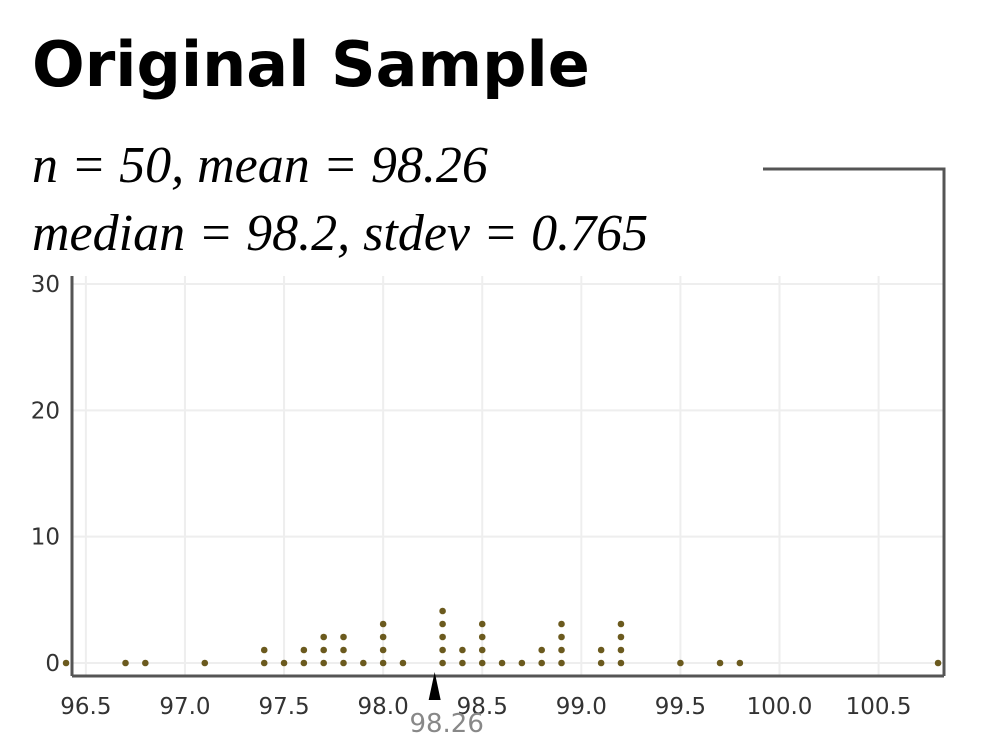  What do you see at coordinates (45, 474) in the screenshot?
I see `y-axis-ticks: 0 10 20 30` at bounding box center [45, 474].